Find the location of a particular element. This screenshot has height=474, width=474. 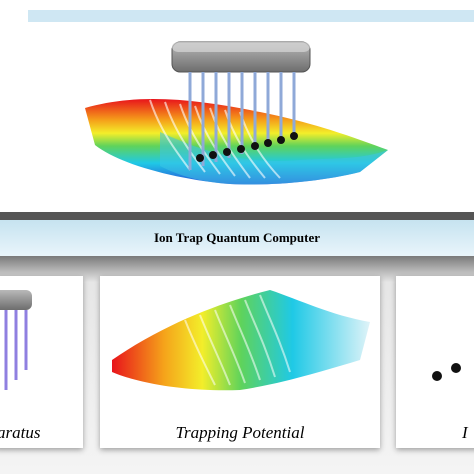

figure-title: Ion Trap Quantum Computer is located at coordinates (237, 237).